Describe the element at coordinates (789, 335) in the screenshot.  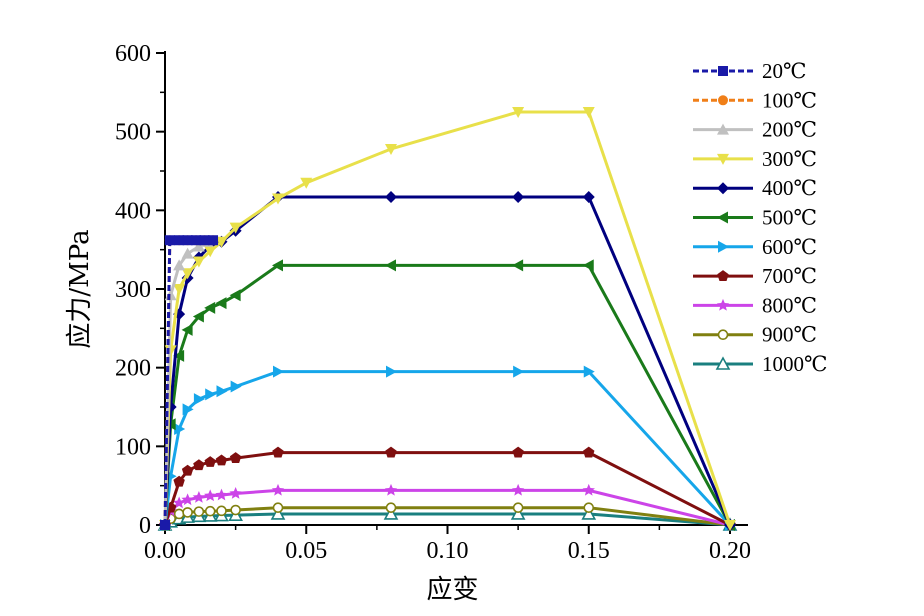
I see `legend-label: 900℃` at that location.